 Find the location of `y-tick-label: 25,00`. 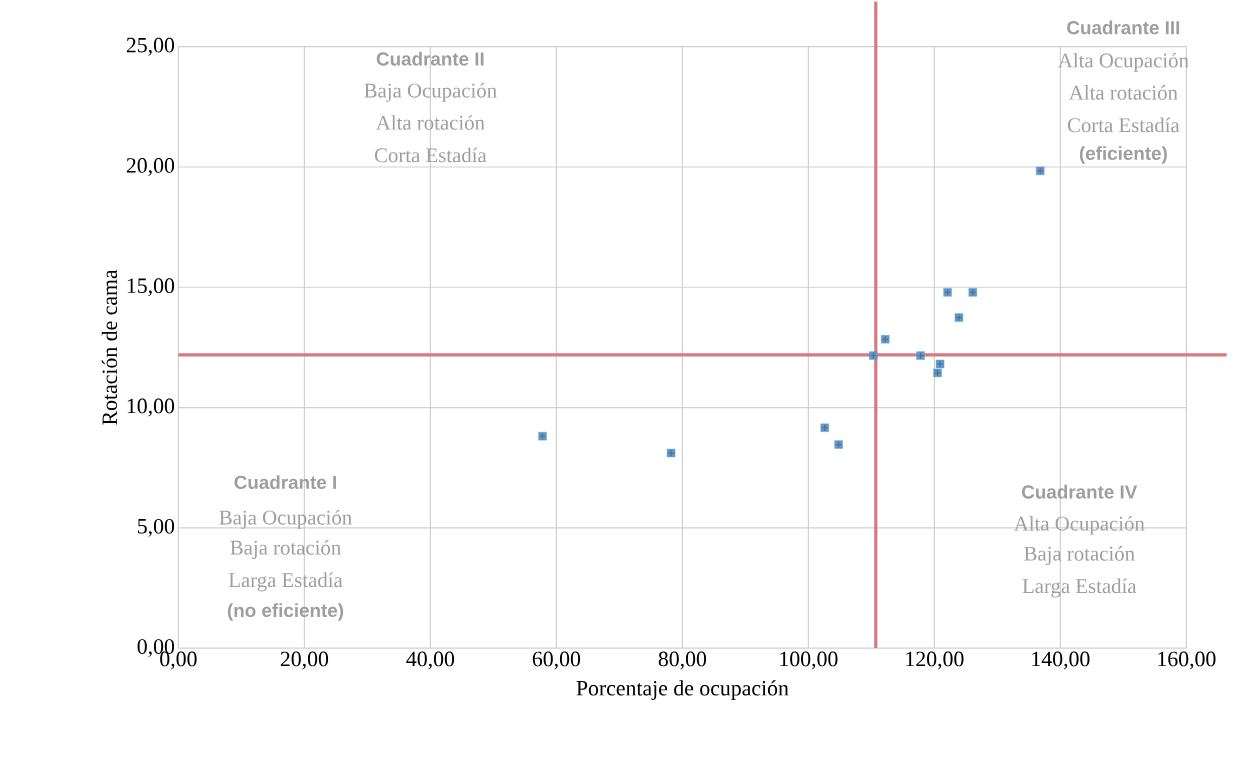

y-tick-label: 25,00 is located at coordinates (150, 46).